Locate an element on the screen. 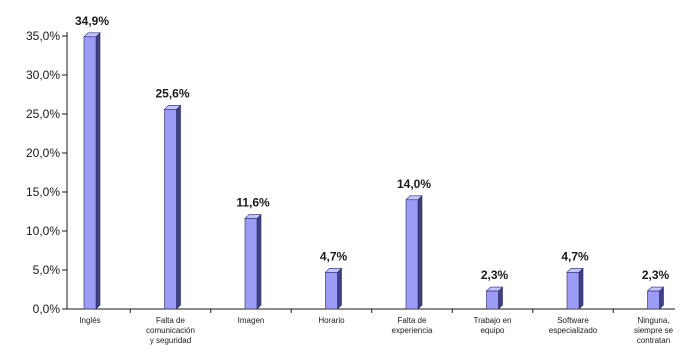 The height and width of the screenshot is (352, 680). data-label: 34,9% is located at coordinates (92, 21).